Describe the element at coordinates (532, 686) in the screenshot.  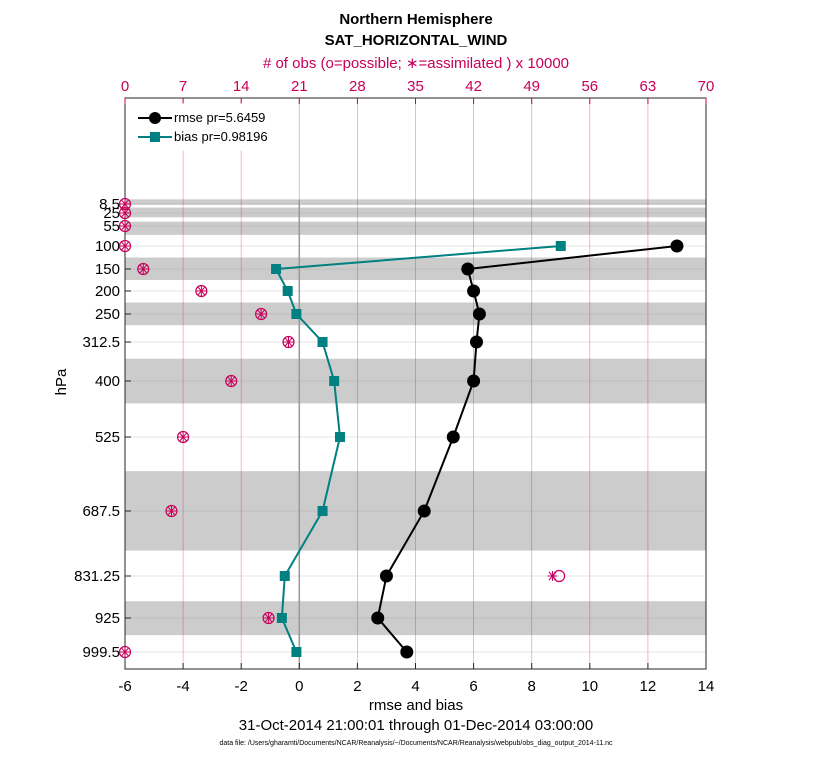
I see `x-tick-label: 8` at that location.